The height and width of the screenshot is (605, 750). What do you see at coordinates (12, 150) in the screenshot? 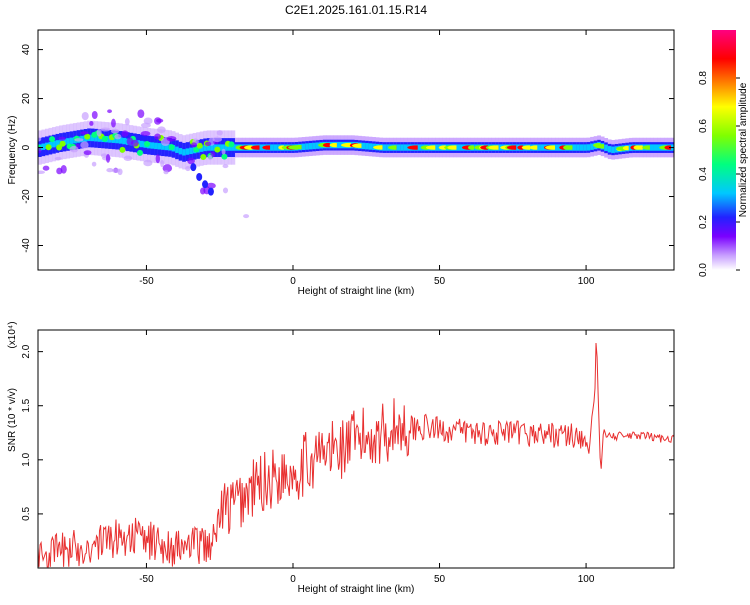
I see `spectrogram-y-label: Frequency (Hz)` at bounding box center [12, 150].